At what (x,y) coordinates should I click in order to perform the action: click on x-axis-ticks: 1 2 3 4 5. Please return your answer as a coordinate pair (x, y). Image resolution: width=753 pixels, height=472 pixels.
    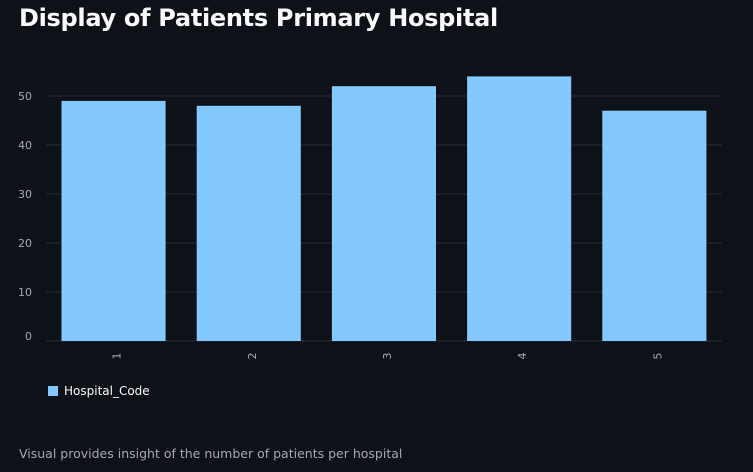
    Looking at the image, I should click on (388, 356).